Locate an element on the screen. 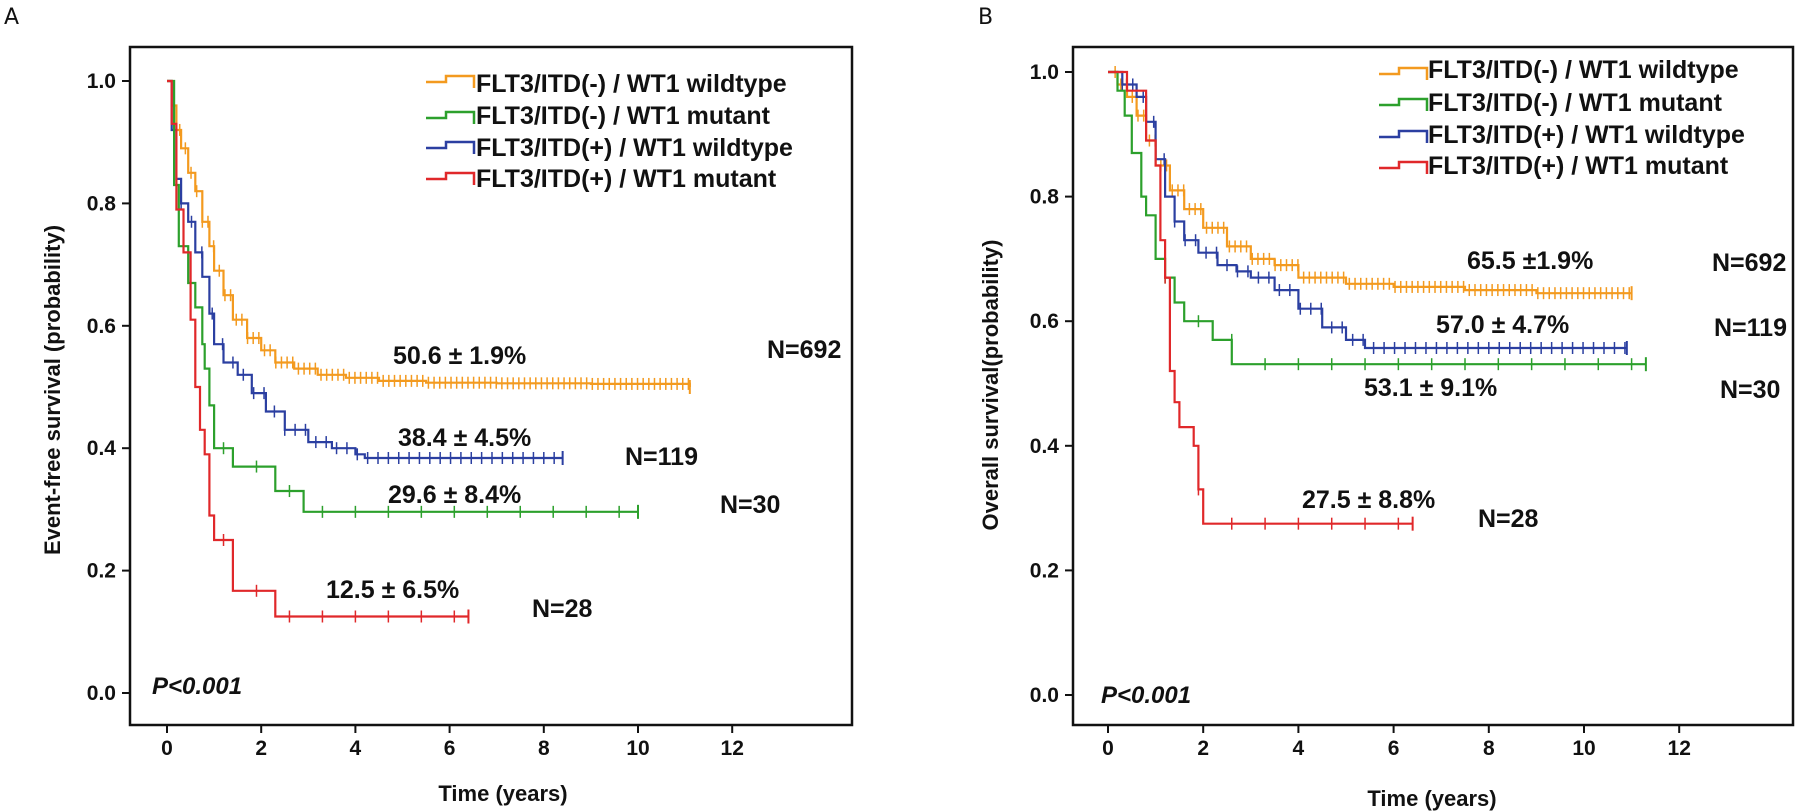  panel-b-y-axis-title: Overall survival(probability) is located at coordinates (990, 385).